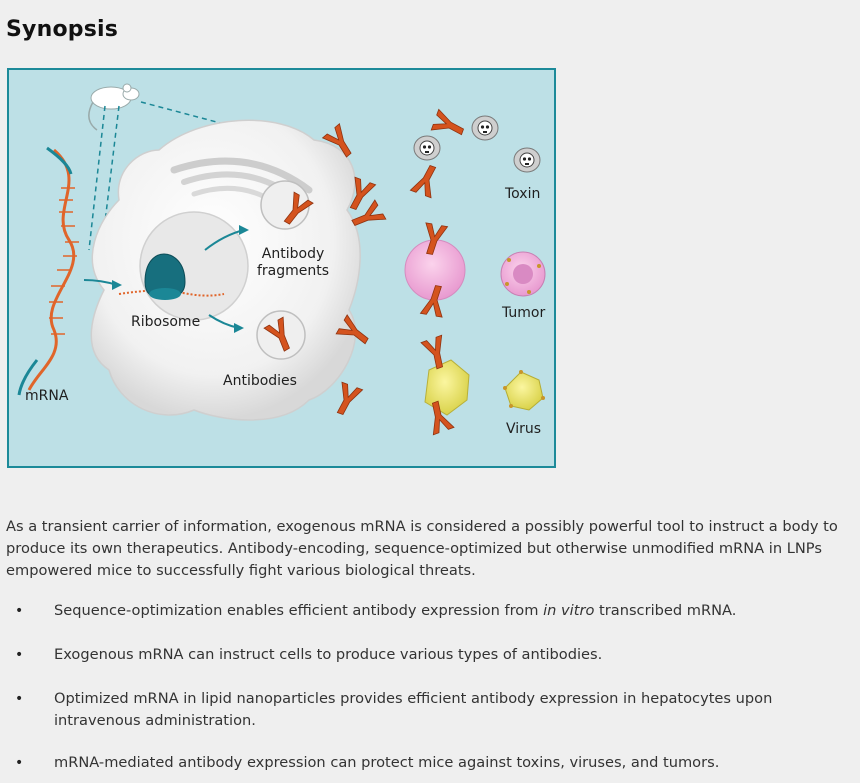  I want to click on mrna-strand, so click(51, 269).